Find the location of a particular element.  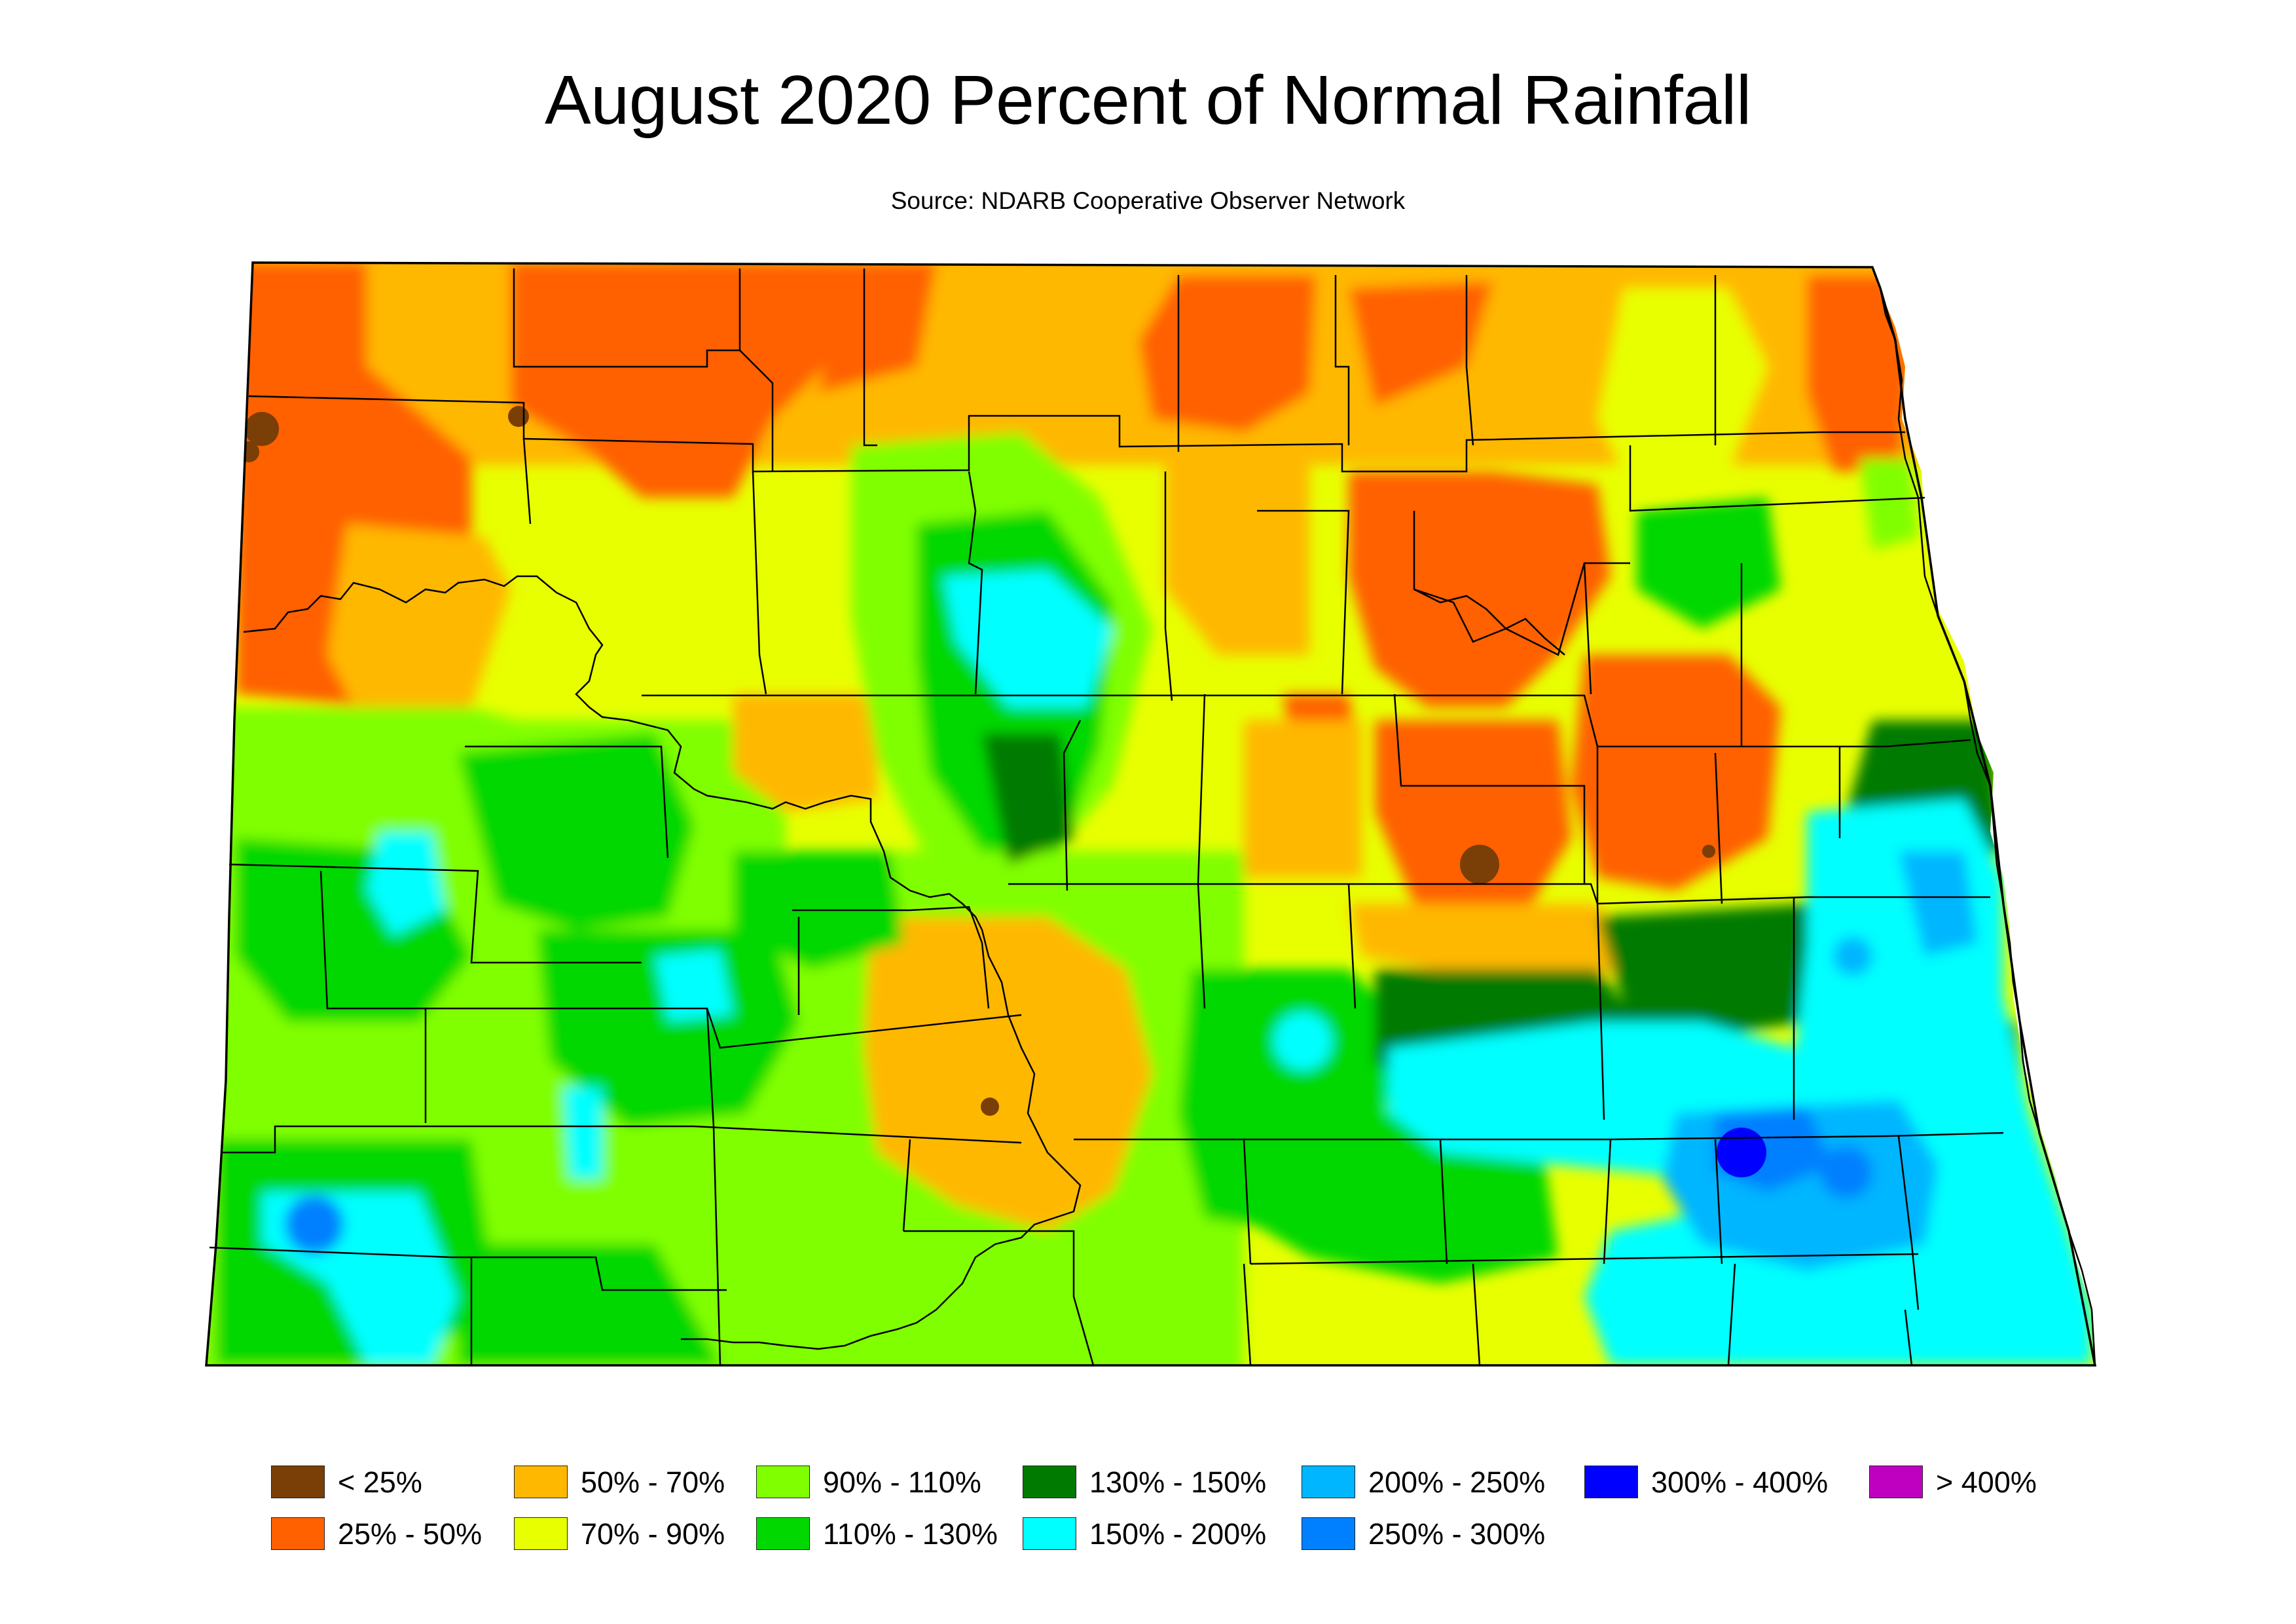

max-rain-spot is located at coordinates (1741, 1152).